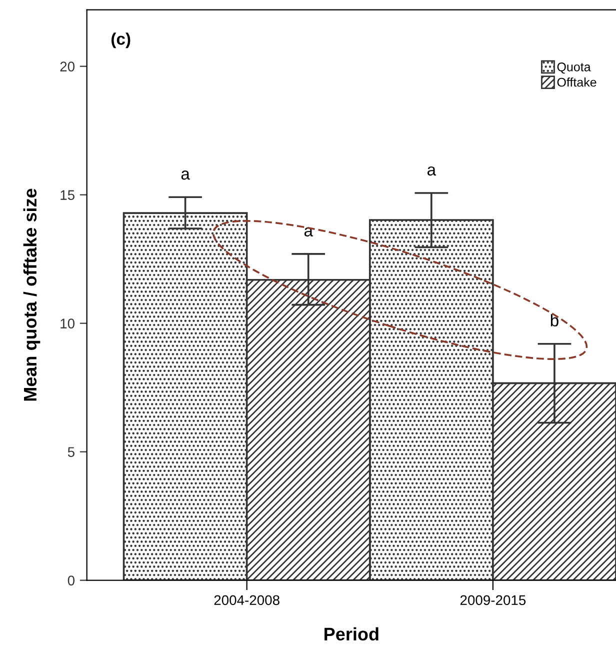 The height and width of the screenshot is (652, 616). Describe the element at coordinates (576, 82) in the screenshot. I see `legend-label: Offtake` at that location.